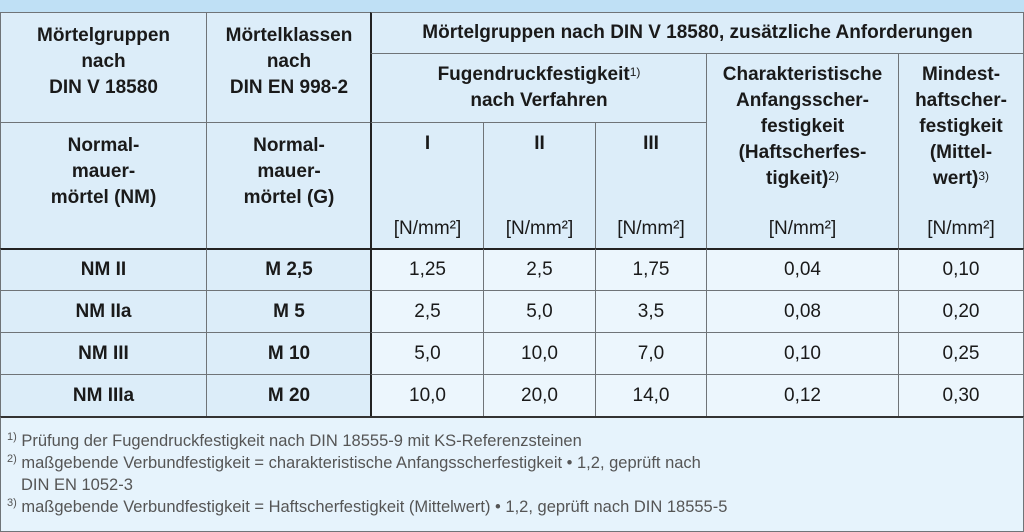 The image size is (1024, 532). I want to click on table-cell-class: M 2,5, so click(289, 269).